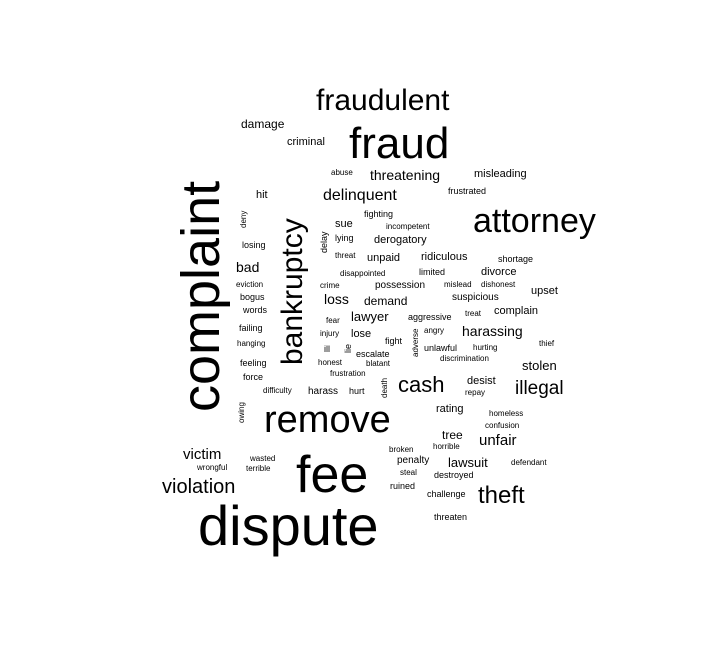  What do you see at coordinates (327, 420) in the screenshot?
I see `word-remove: remove` at bounding box center [327, 420].